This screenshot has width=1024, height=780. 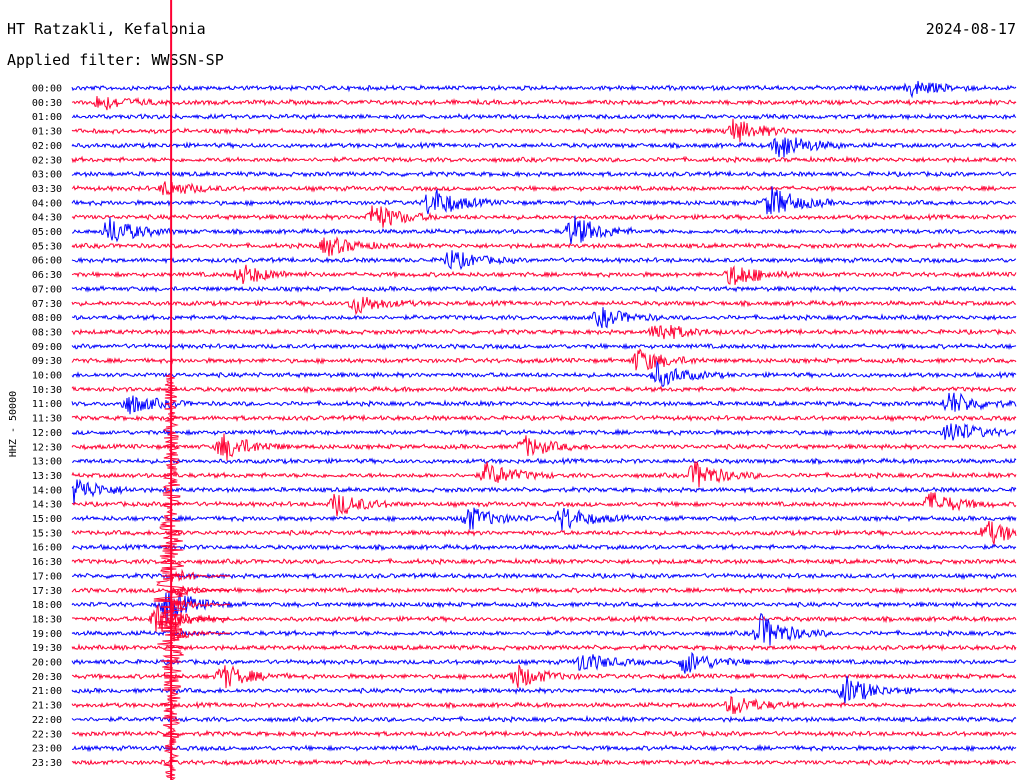 What do you see at coordinates (47, 720) in the screenshot?
I see `row-time-label: 22:00` at bounding box center [47, 720].